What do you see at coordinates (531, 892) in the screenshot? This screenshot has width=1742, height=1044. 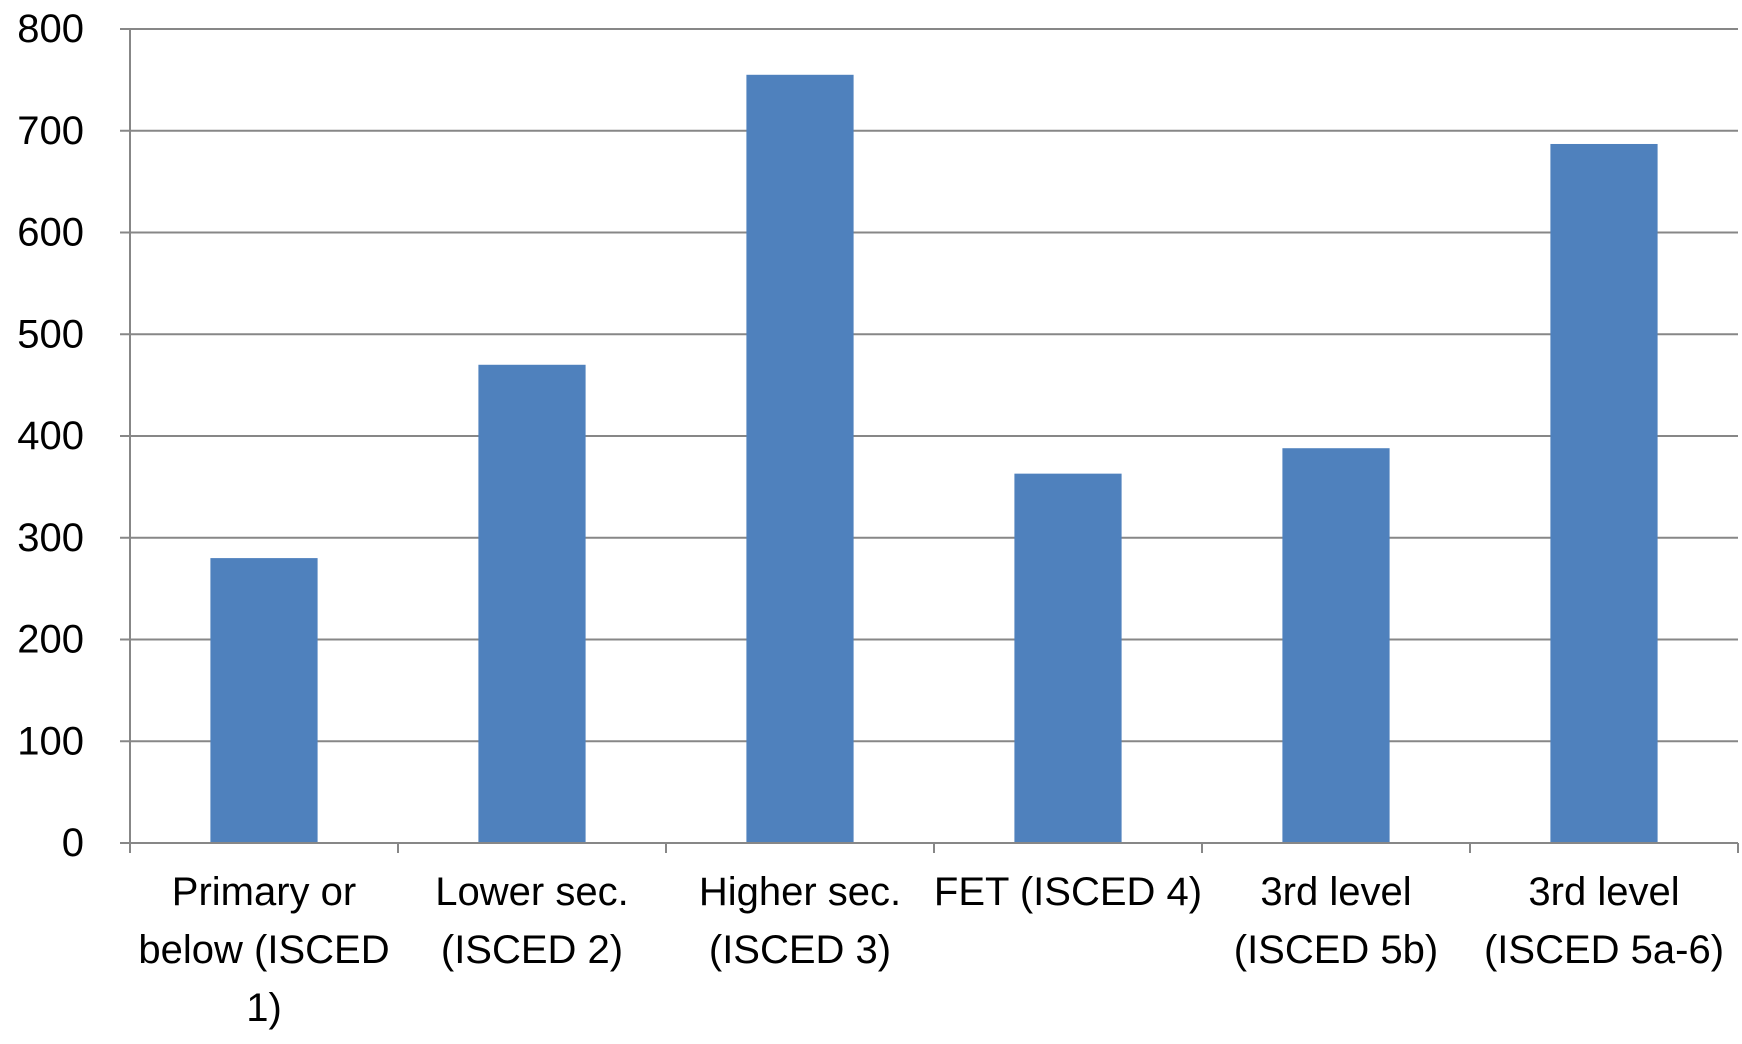 I see `x-tick-label-line: Lower sec.` at bounding box center [531, 892].